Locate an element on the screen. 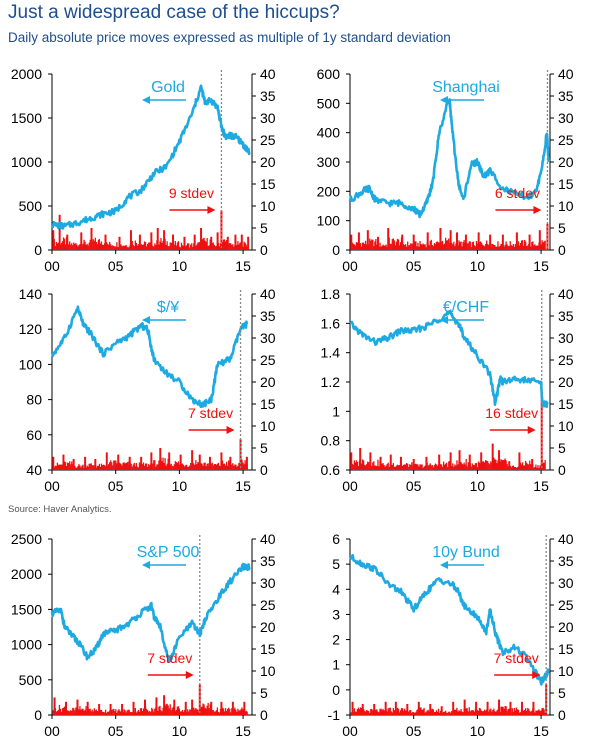 This screenshot has height=749, width=596. s-p-500-right-tick-label: 5 is located at coordinates (264, 693).